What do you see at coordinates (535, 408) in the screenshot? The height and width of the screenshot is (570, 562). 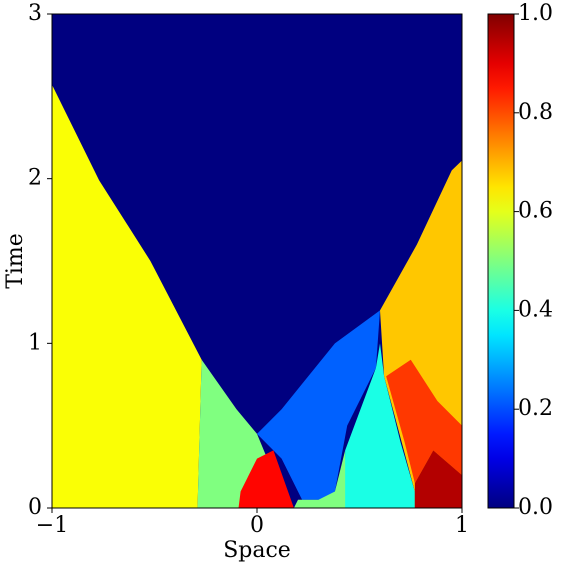 I see `colorbar-tick-label: 0.2` at bounding box center [535, 408].